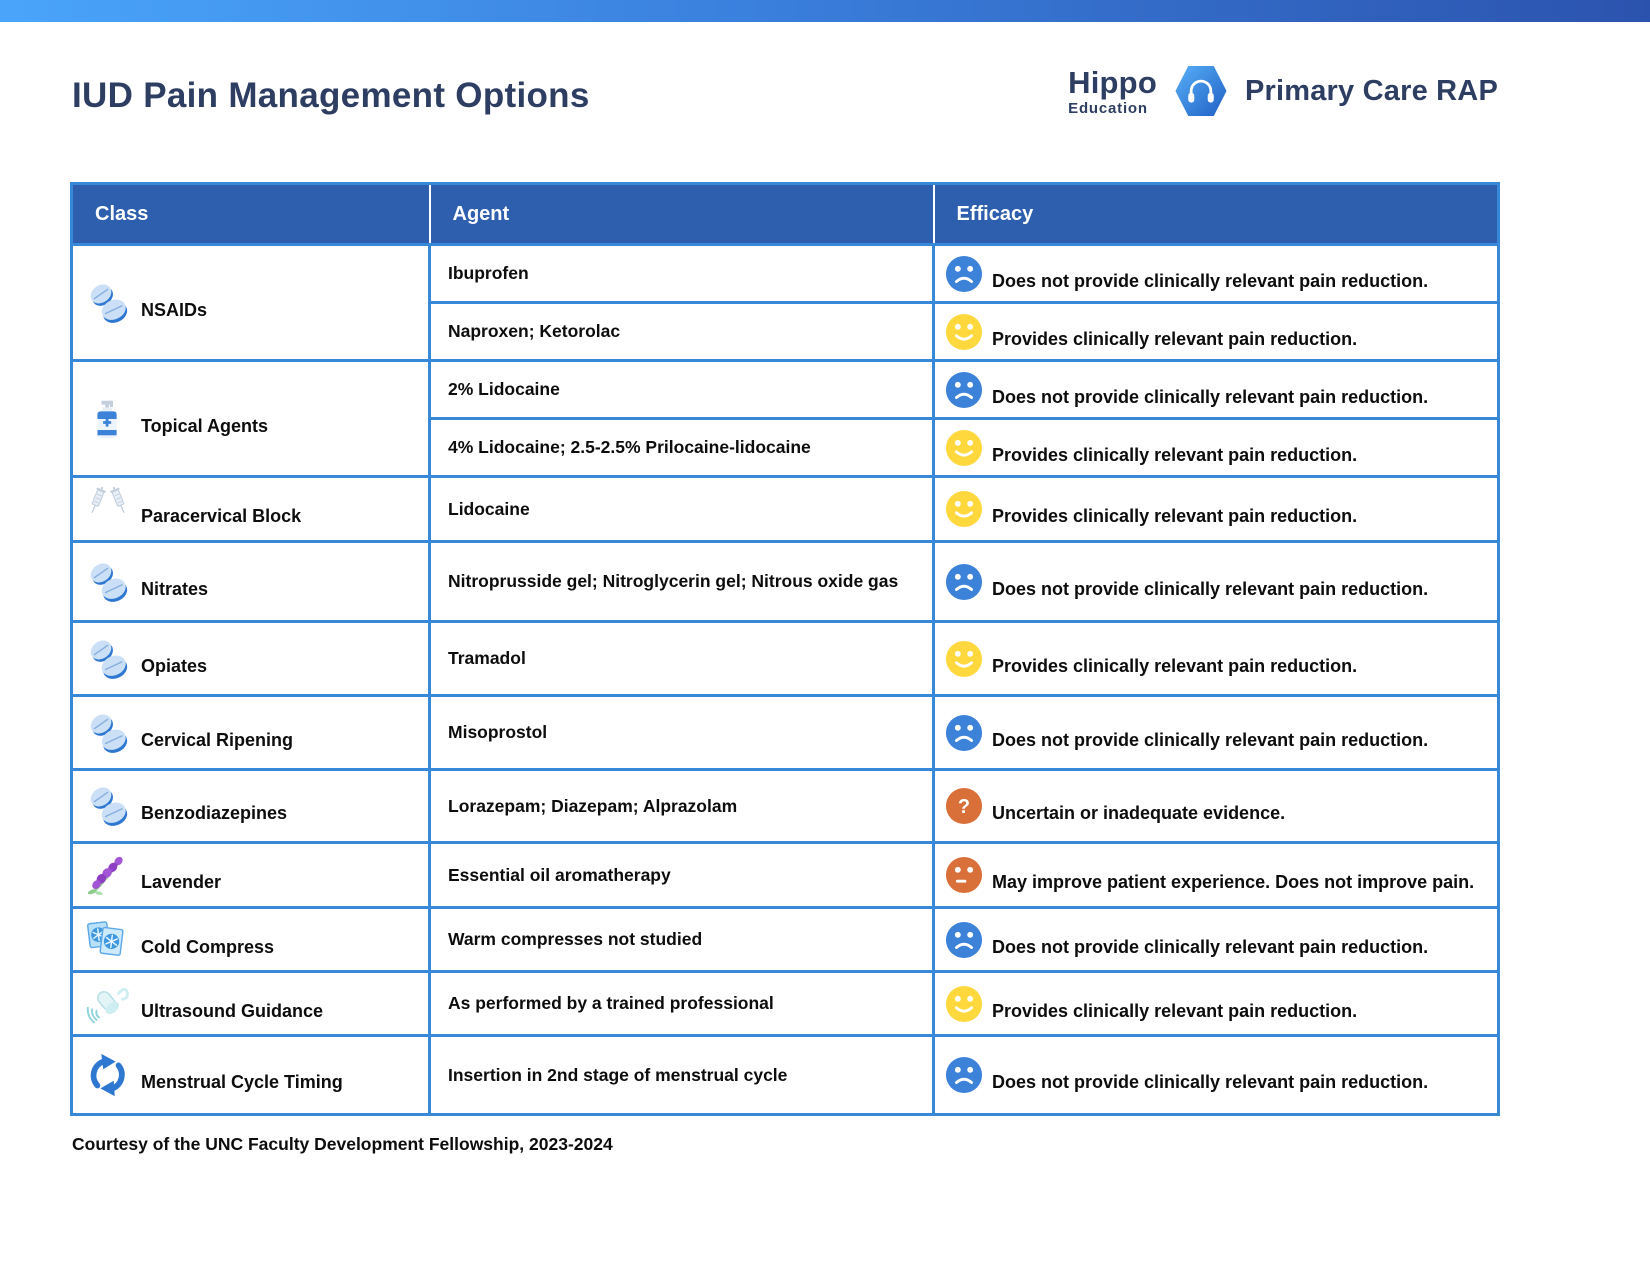  I want to click on class-cell-ultrasound-guidance: Ultrasound Guidance, so click(250, 1003).